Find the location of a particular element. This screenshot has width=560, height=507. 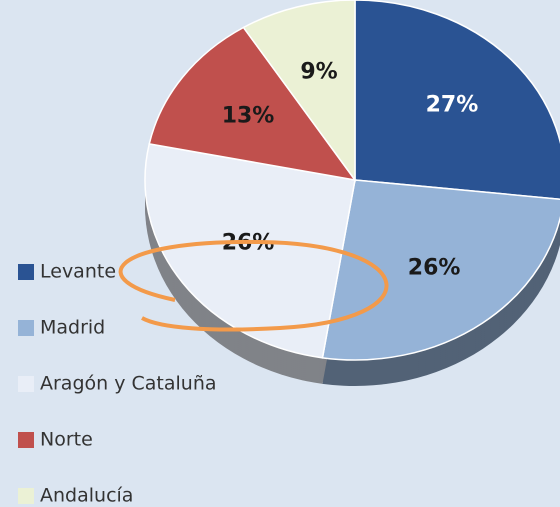

legend-label: Aragón y Cataluña is located at coordinates (128, 384).